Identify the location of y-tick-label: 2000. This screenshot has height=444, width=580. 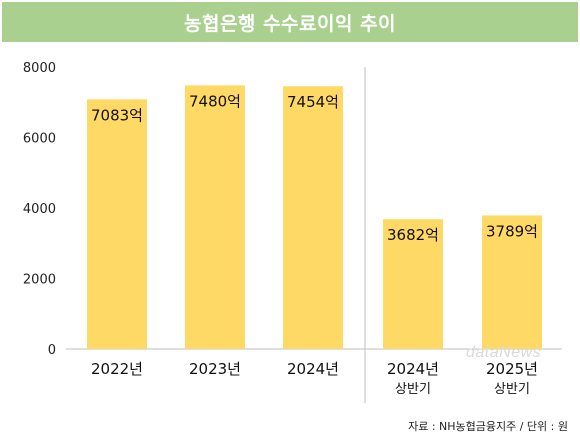
(39, 280).